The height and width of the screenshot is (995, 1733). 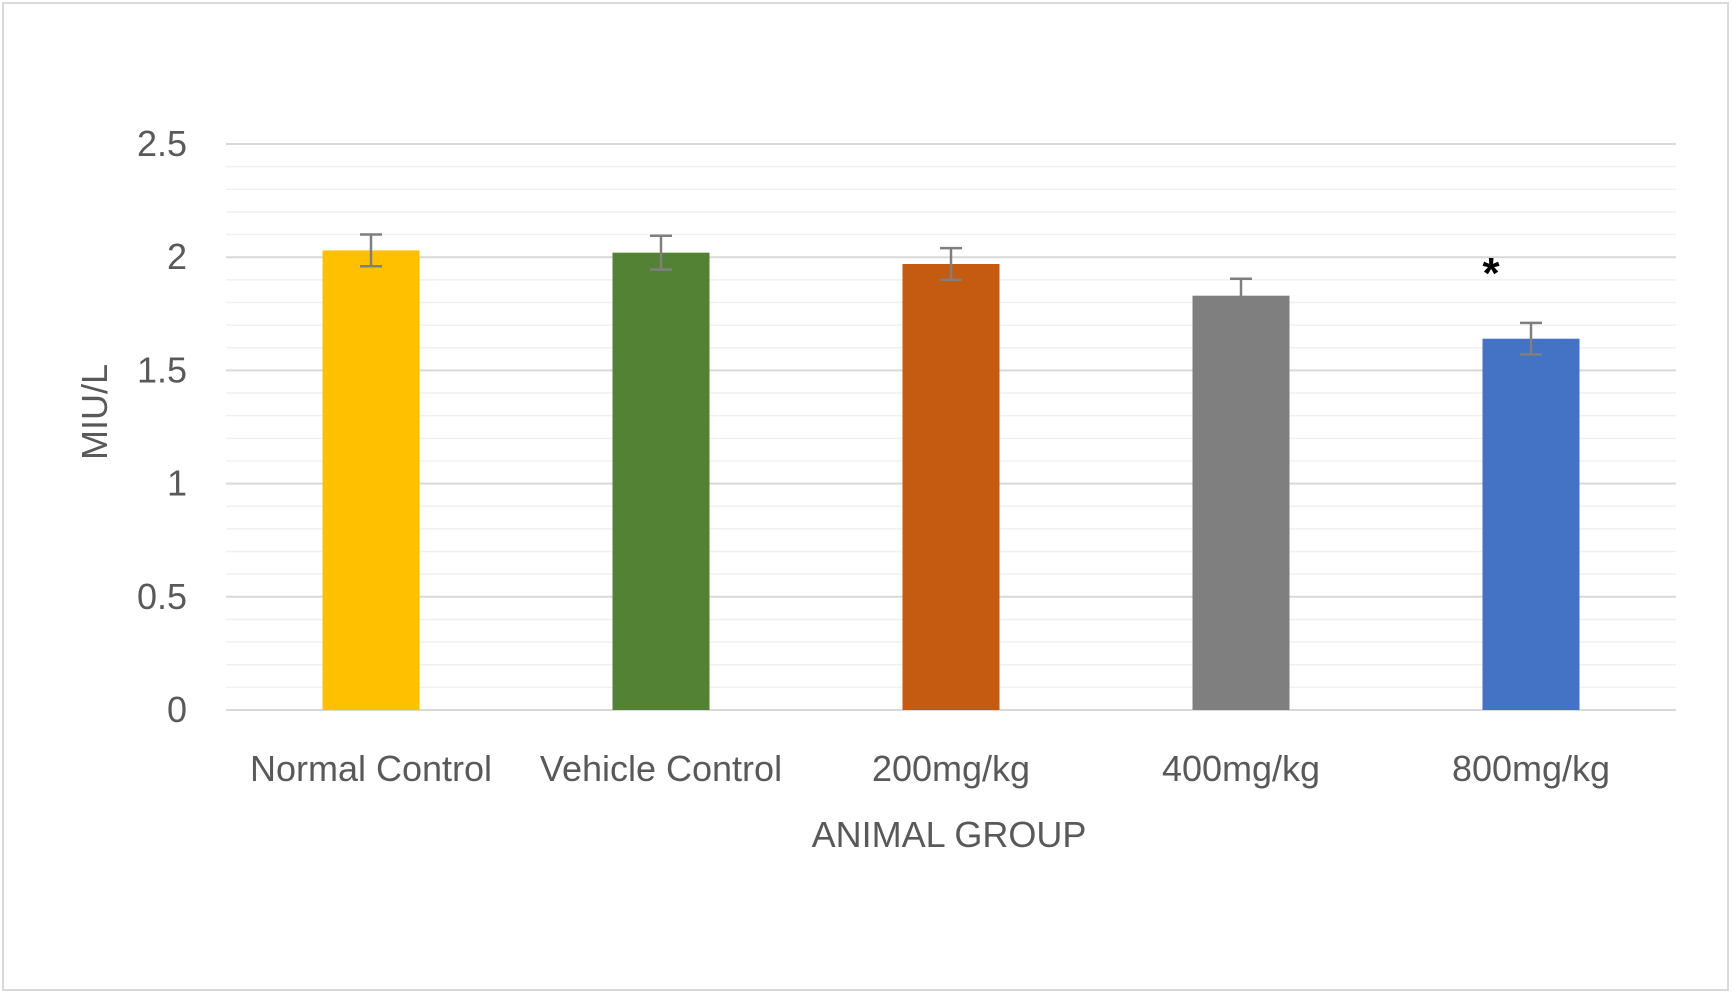 I want to click on y-tick-label: 2, so click(x=177, y=256).